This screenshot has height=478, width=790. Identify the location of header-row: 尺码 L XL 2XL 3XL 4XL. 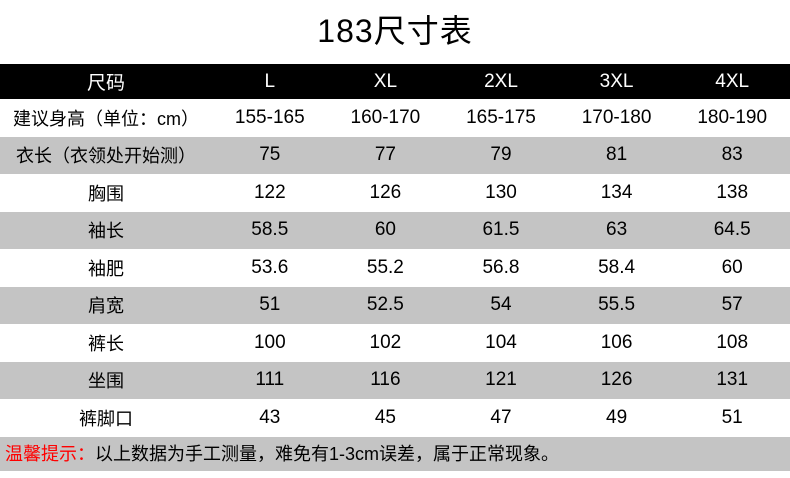
(395, 81).